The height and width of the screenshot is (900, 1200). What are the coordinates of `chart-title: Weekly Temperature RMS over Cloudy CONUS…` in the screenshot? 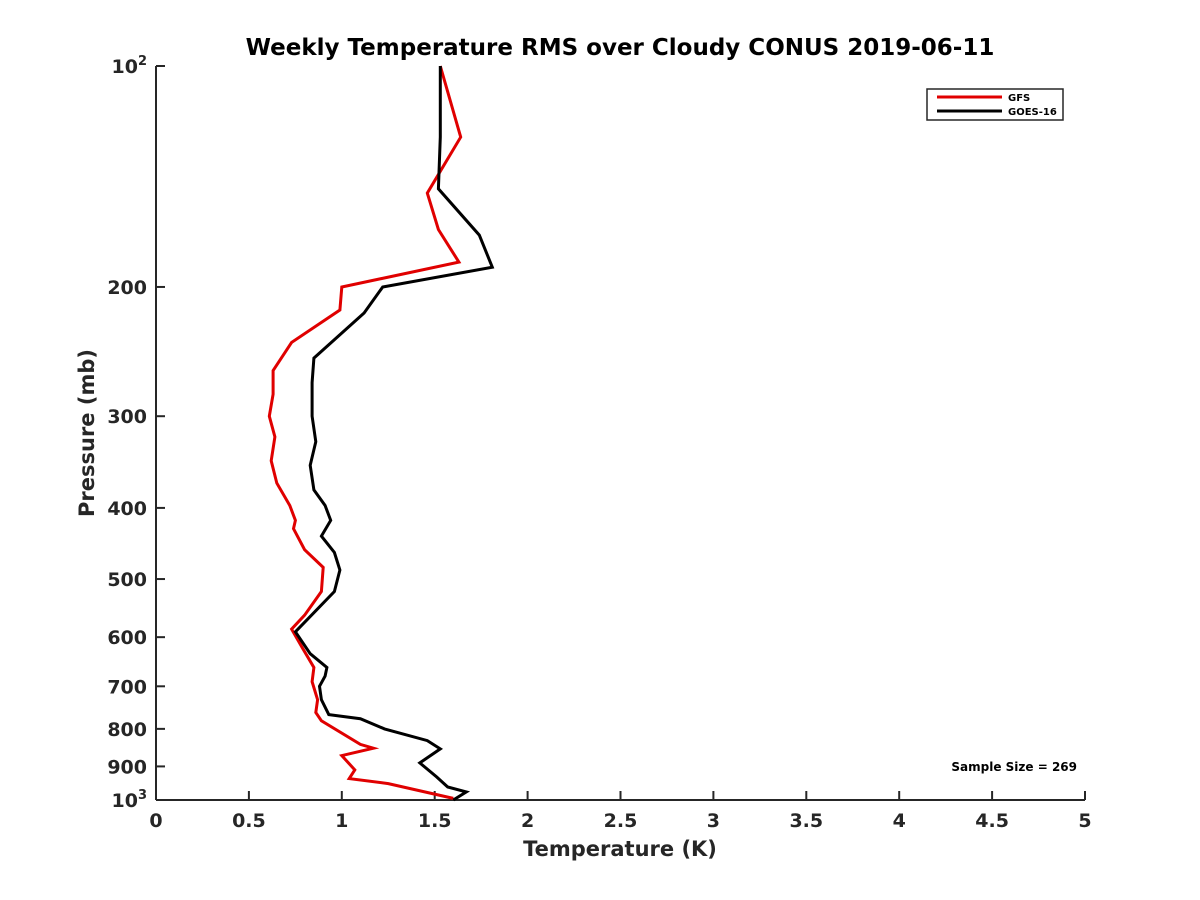 It's located at (620, 48).